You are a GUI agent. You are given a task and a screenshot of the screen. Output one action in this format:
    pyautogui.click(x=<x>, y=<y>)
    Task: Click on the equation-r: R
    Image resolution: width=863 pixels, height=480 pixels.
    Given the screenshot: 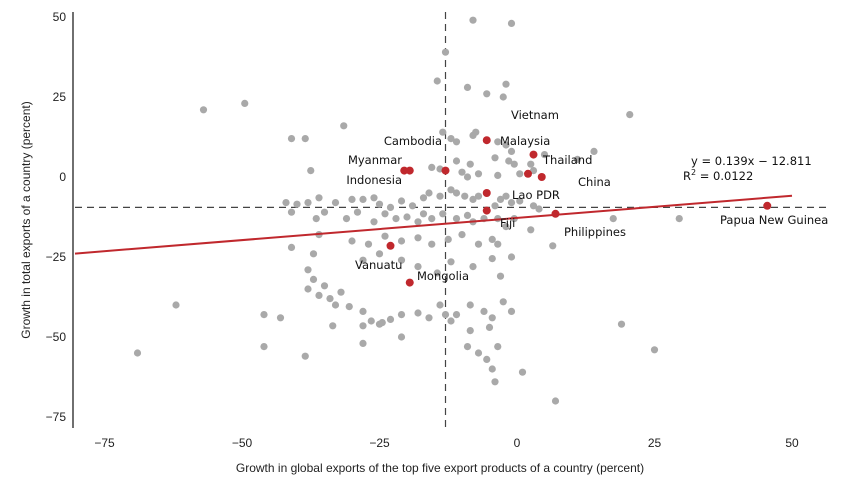 What is the action you would take?
    pyautogui.click(x=687, y=176)
    